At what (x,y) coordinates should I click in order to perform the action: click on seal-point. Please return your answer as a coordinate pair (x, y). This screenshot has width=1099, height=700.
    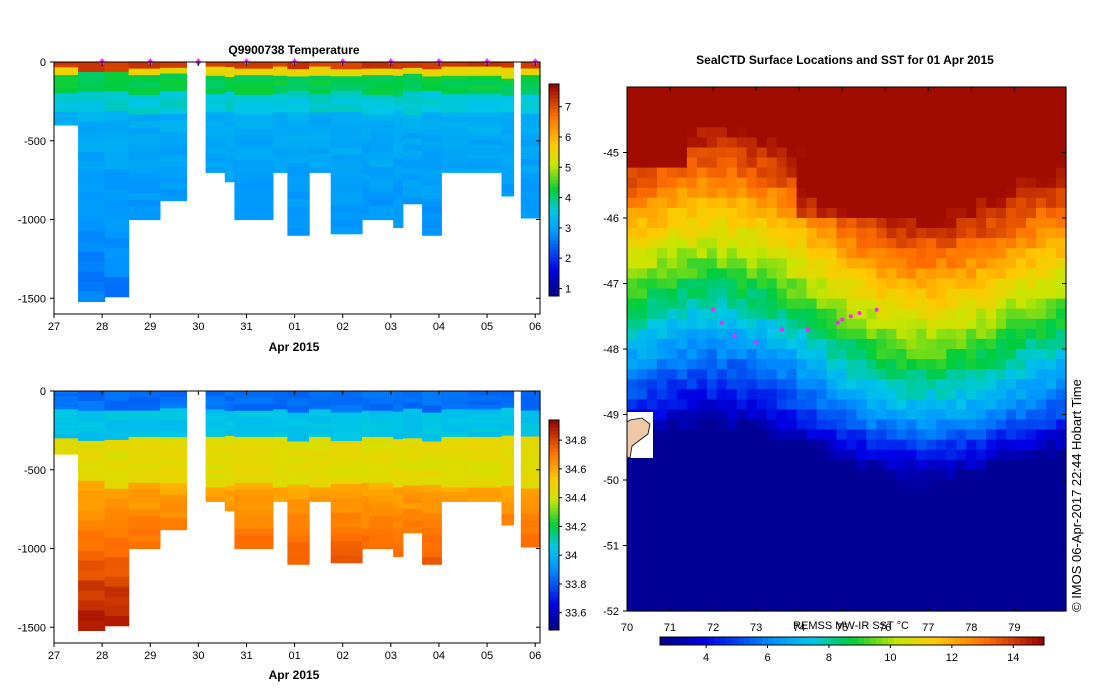
    Looking at the image, I should click on (713, 309).